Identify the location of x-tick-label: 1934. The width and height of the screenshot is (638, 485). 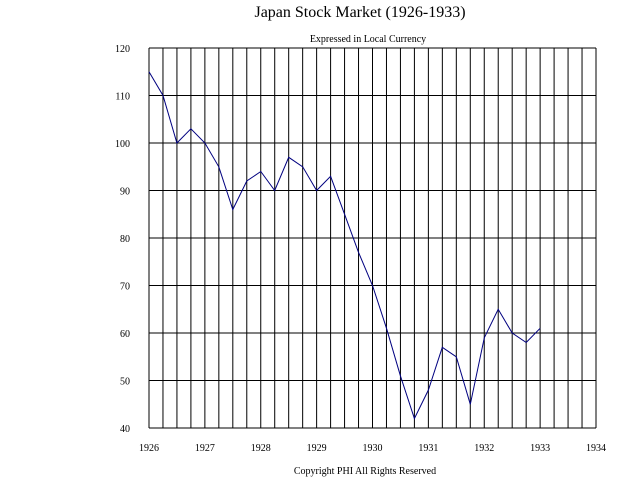
(596, 448).